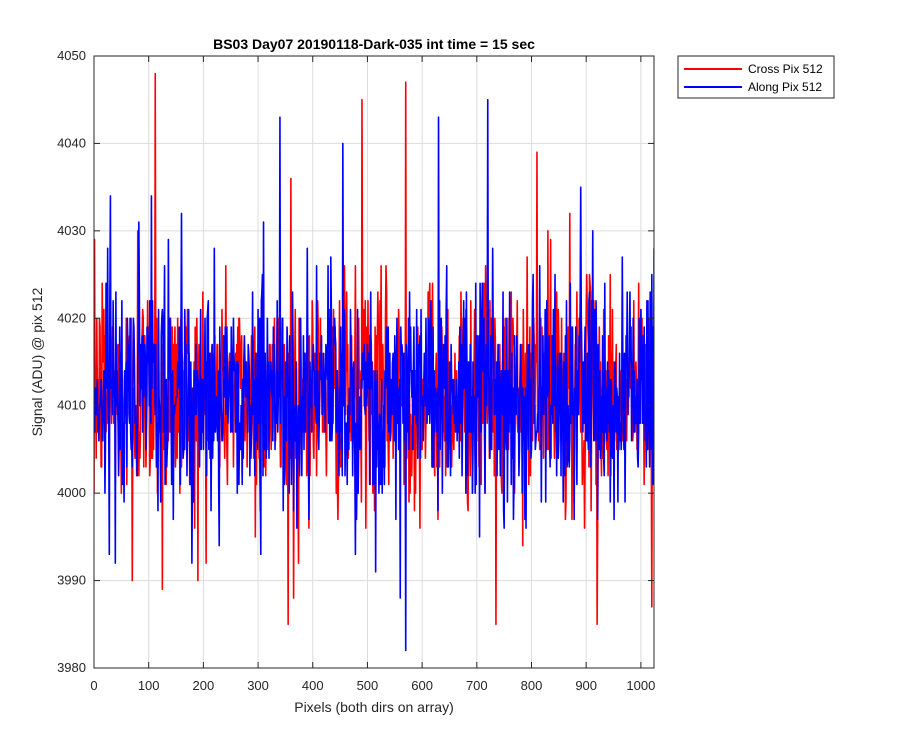 This screenshot has width=900, height=750. What do you see at coordinates (71, 317) in the screenshot?
I see `y-tick-label: 4020` at bounding box center [71, 317].